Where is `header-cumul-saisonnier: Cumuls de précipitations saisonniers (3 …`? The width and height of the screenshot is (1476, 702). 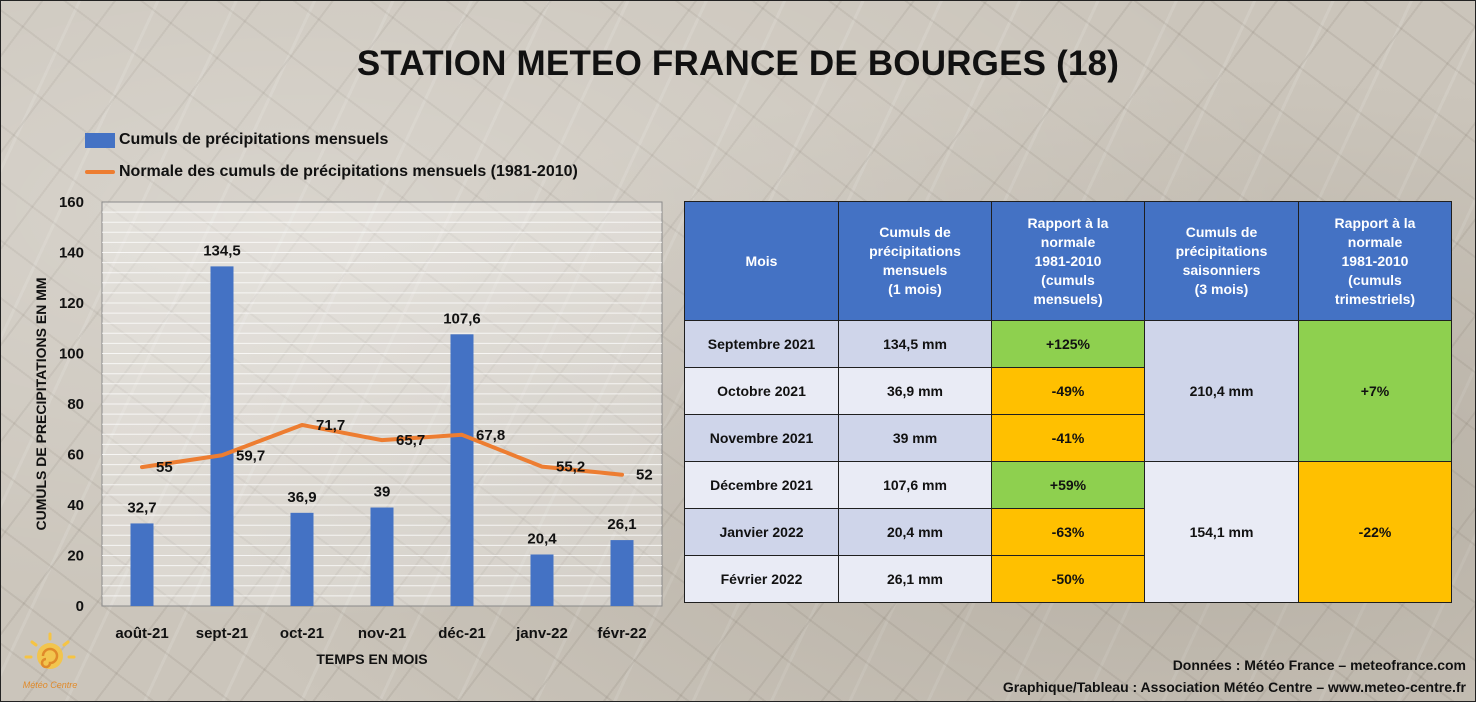
header-cumul-saisonnier: Cumuls de précipitations saisonniers (3 … is located at coordinates (1221, 261).